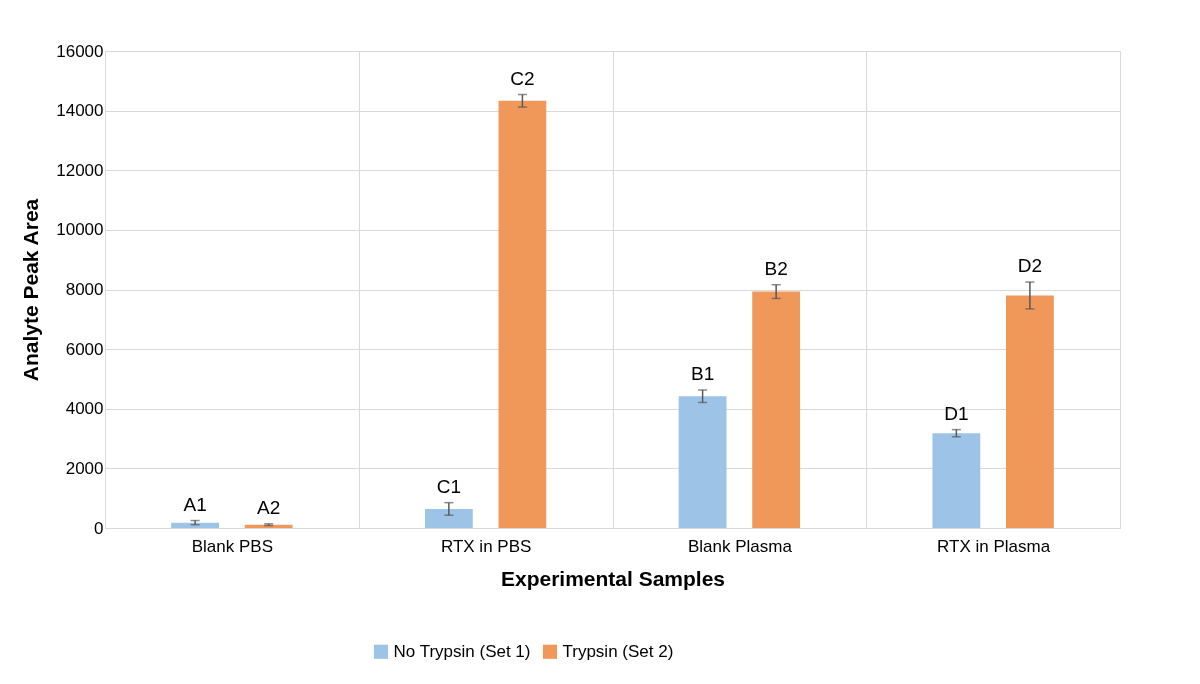  Describe the element at coordinates (956, 413) in the screenshot. I see `data-label: D1` at that location.